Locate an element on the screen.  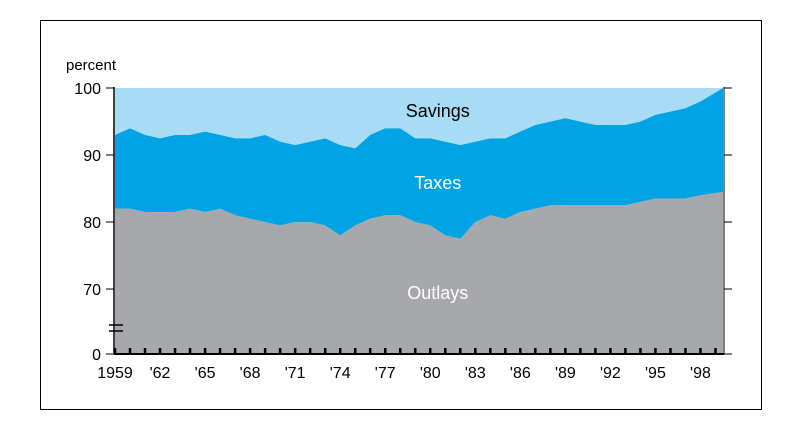
x-tick-label-1992: '92 is located at coordinates (610, 373).